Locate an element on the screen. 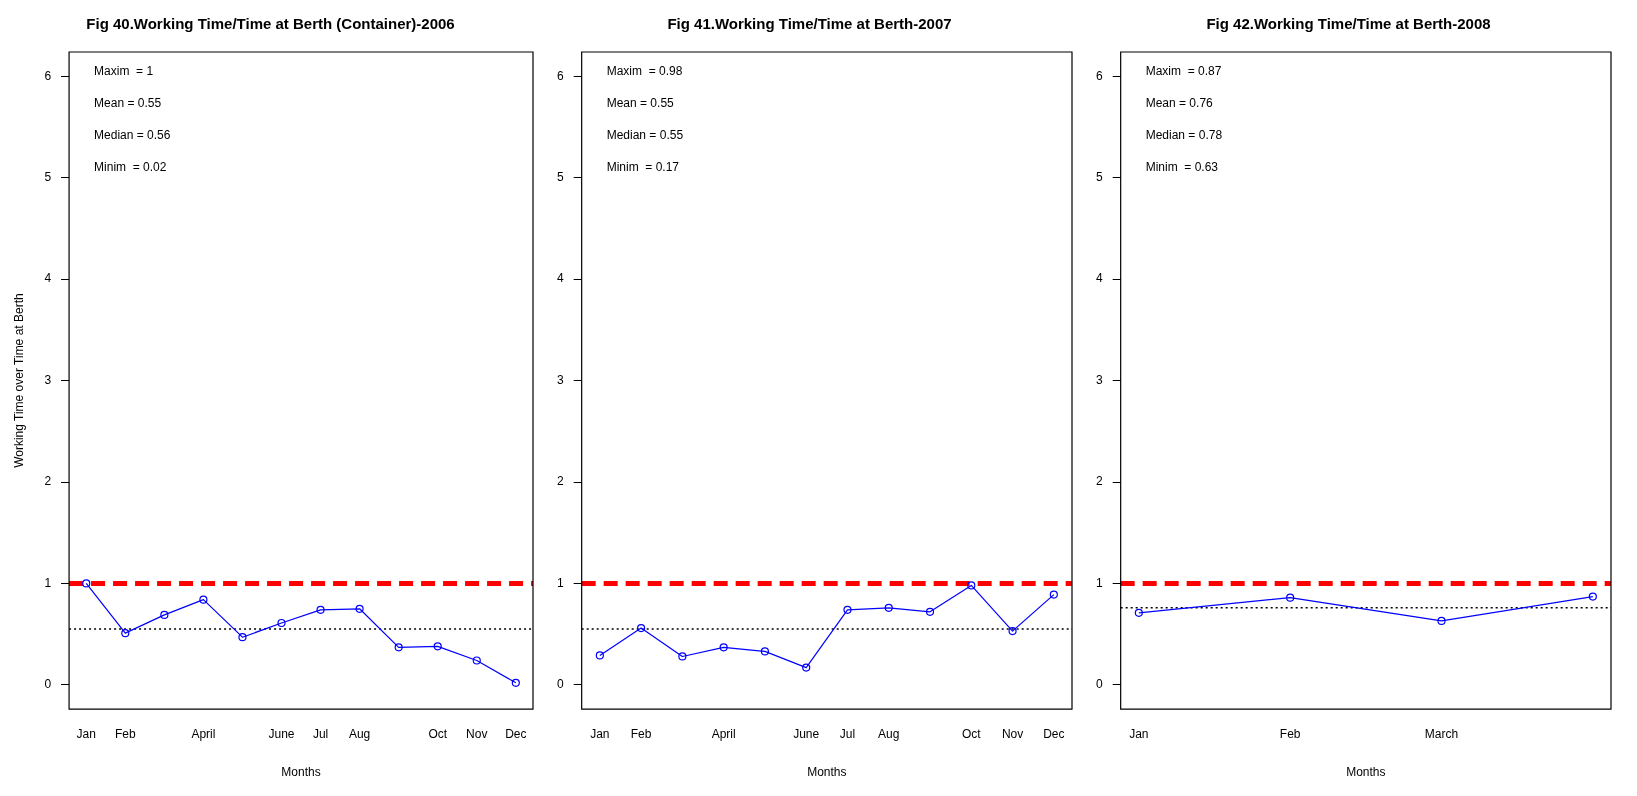 The height and width of the screenshot is (796, 1637). annotation: Maxim = 0.98 is located at coordinates (644, 71).